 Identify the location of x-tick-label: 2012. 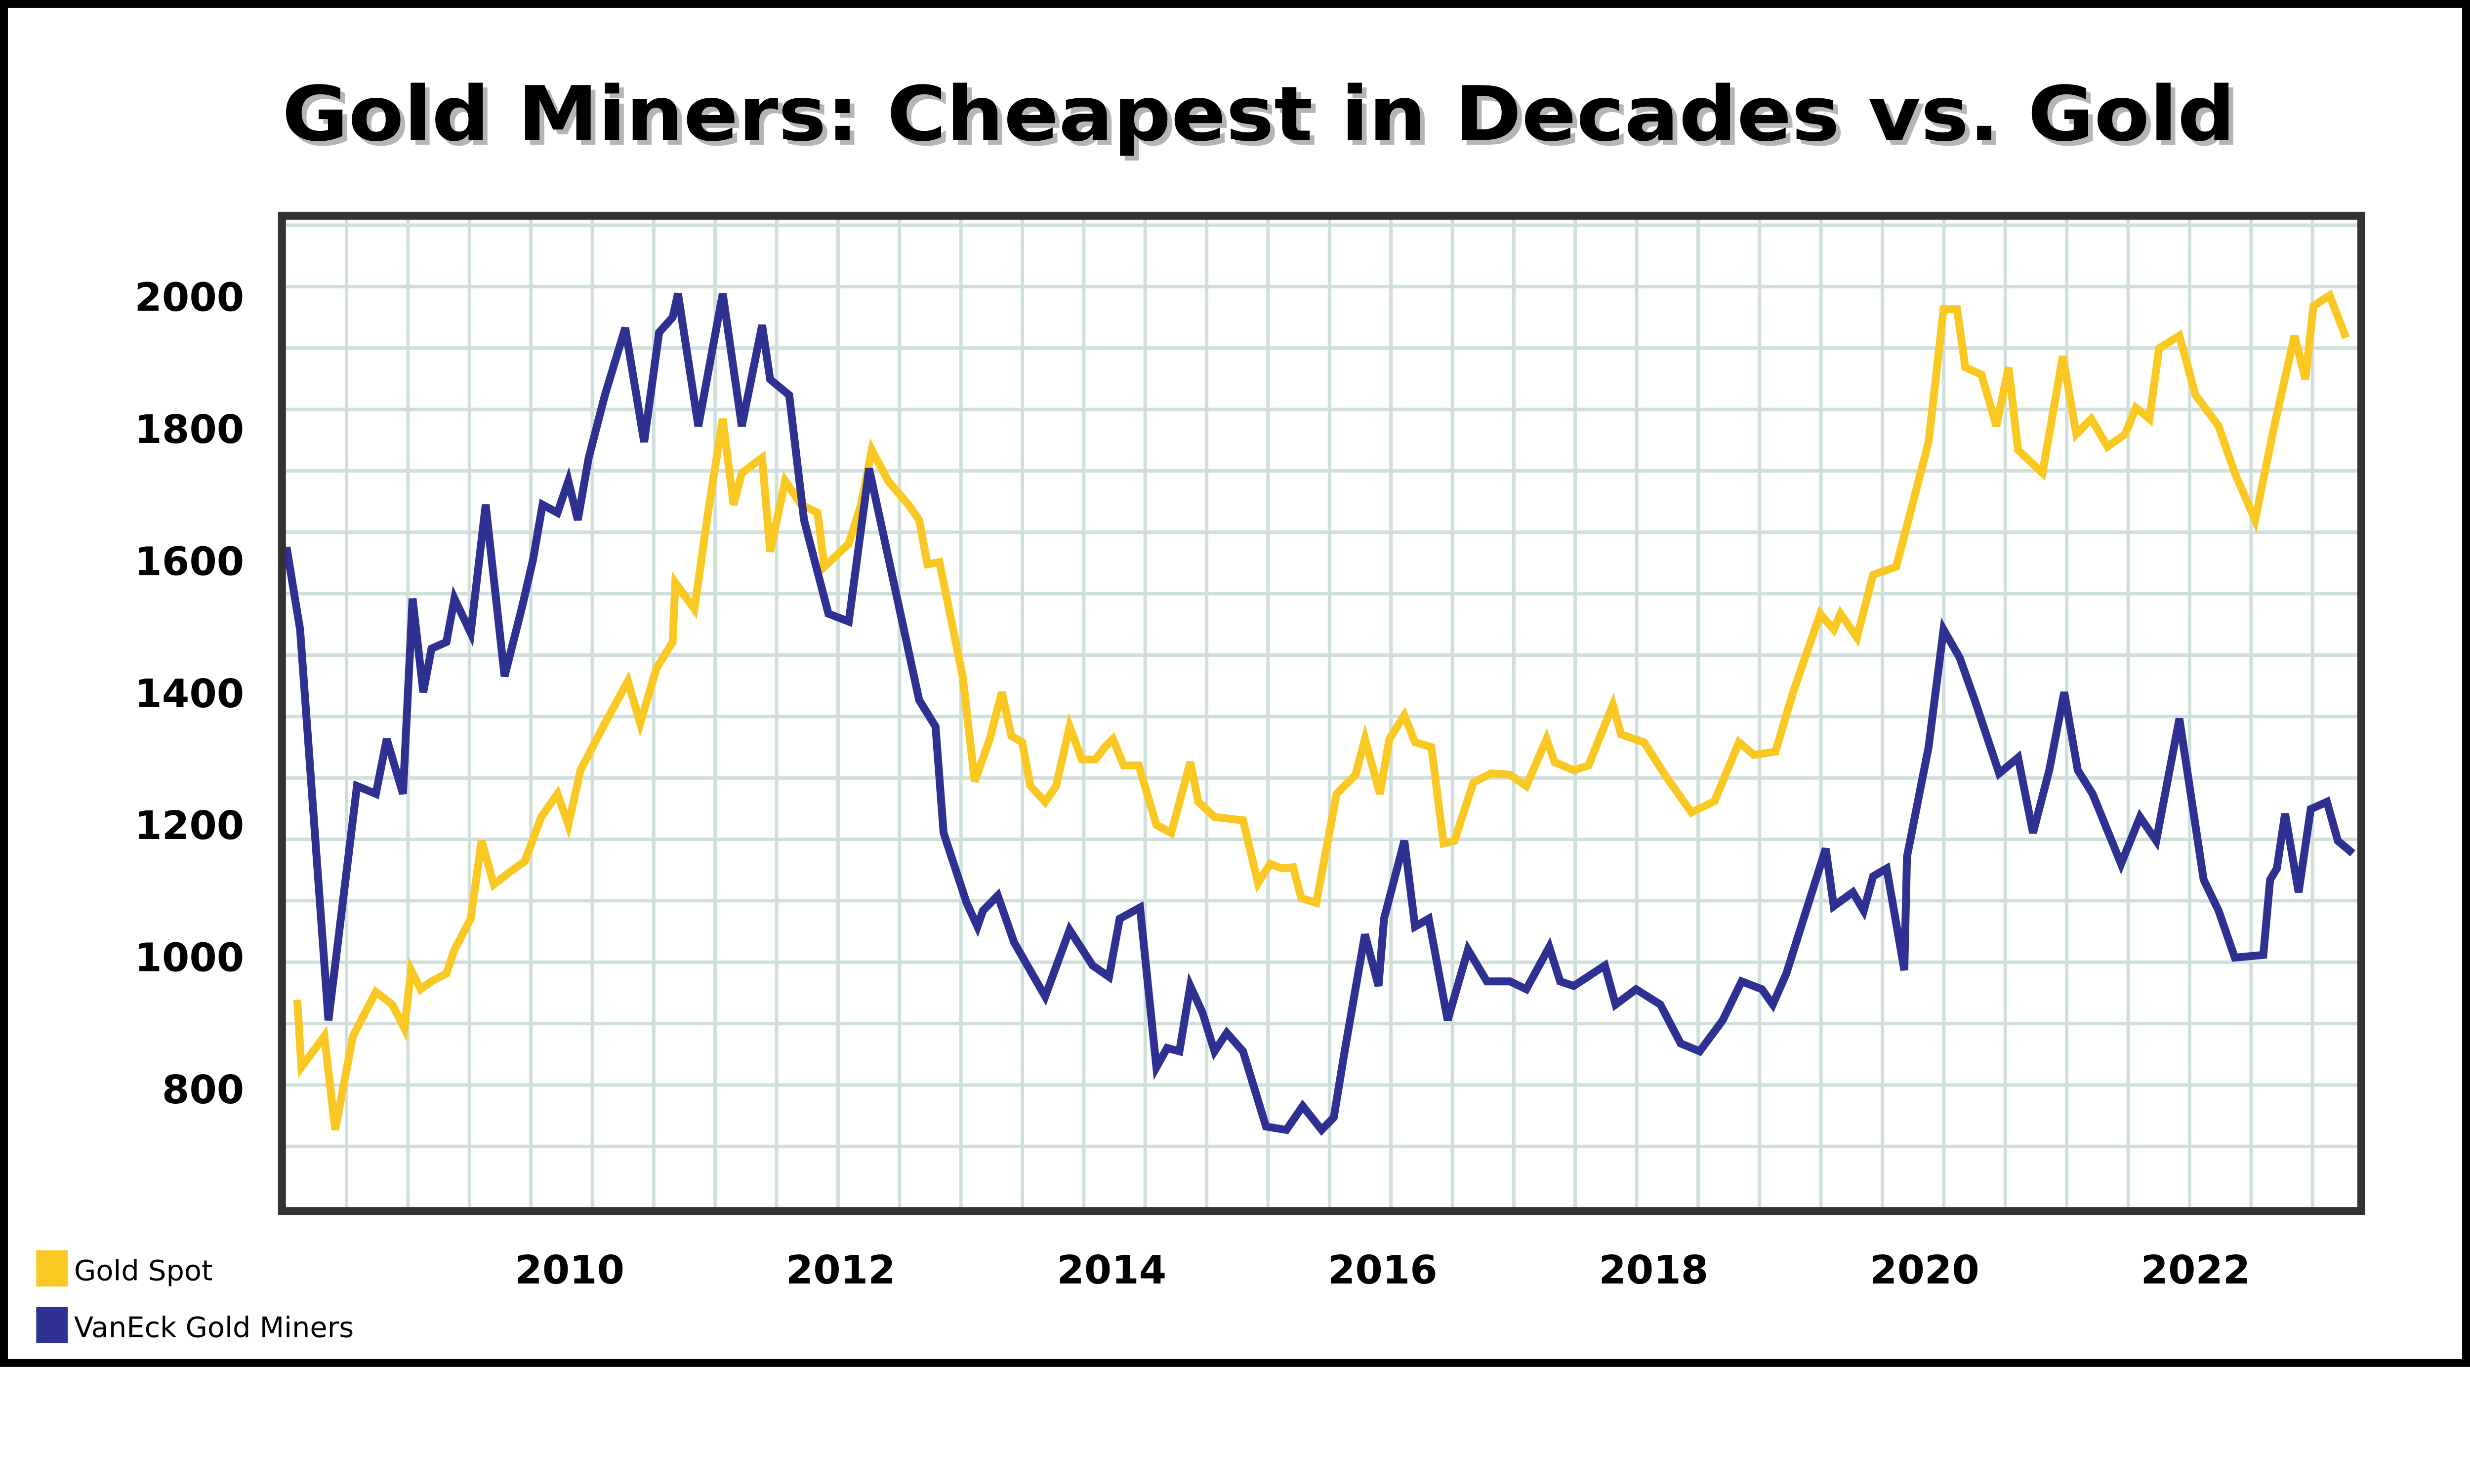
(841, 1270).